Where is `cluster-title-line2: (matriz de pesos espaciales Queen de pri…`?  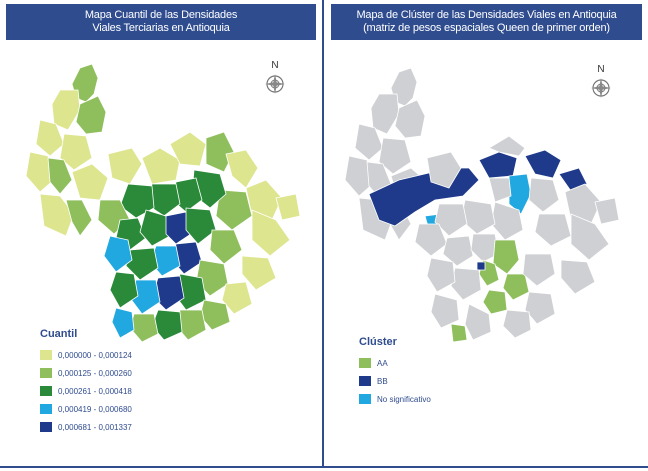
cluster-title-line2: (matriz de pesos espaciales Queen de pri… is located at coordinates (486, 28).